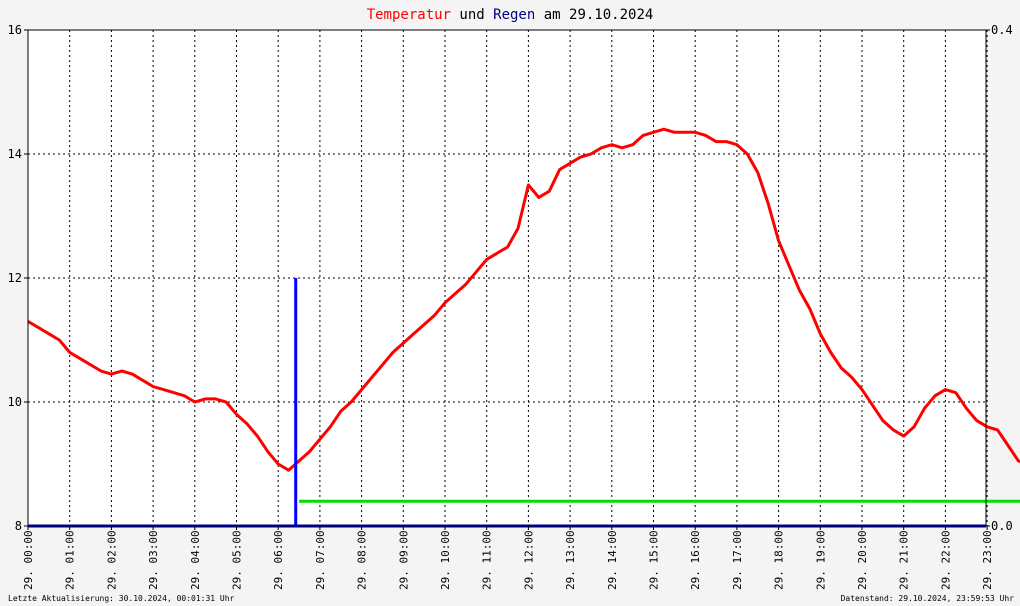  I want to click on x-tick-label: 29. 00:00, so click(28, 560).